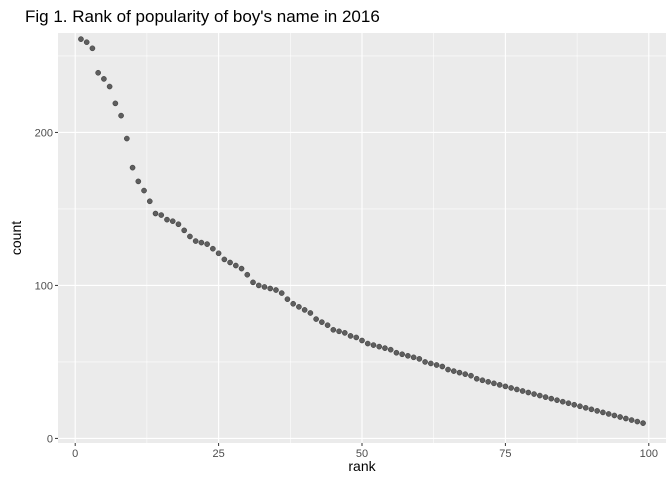 This screenshot has height=480, width=672. I want to click on y-tick-labels: 0 100 200, so click(44, 286).